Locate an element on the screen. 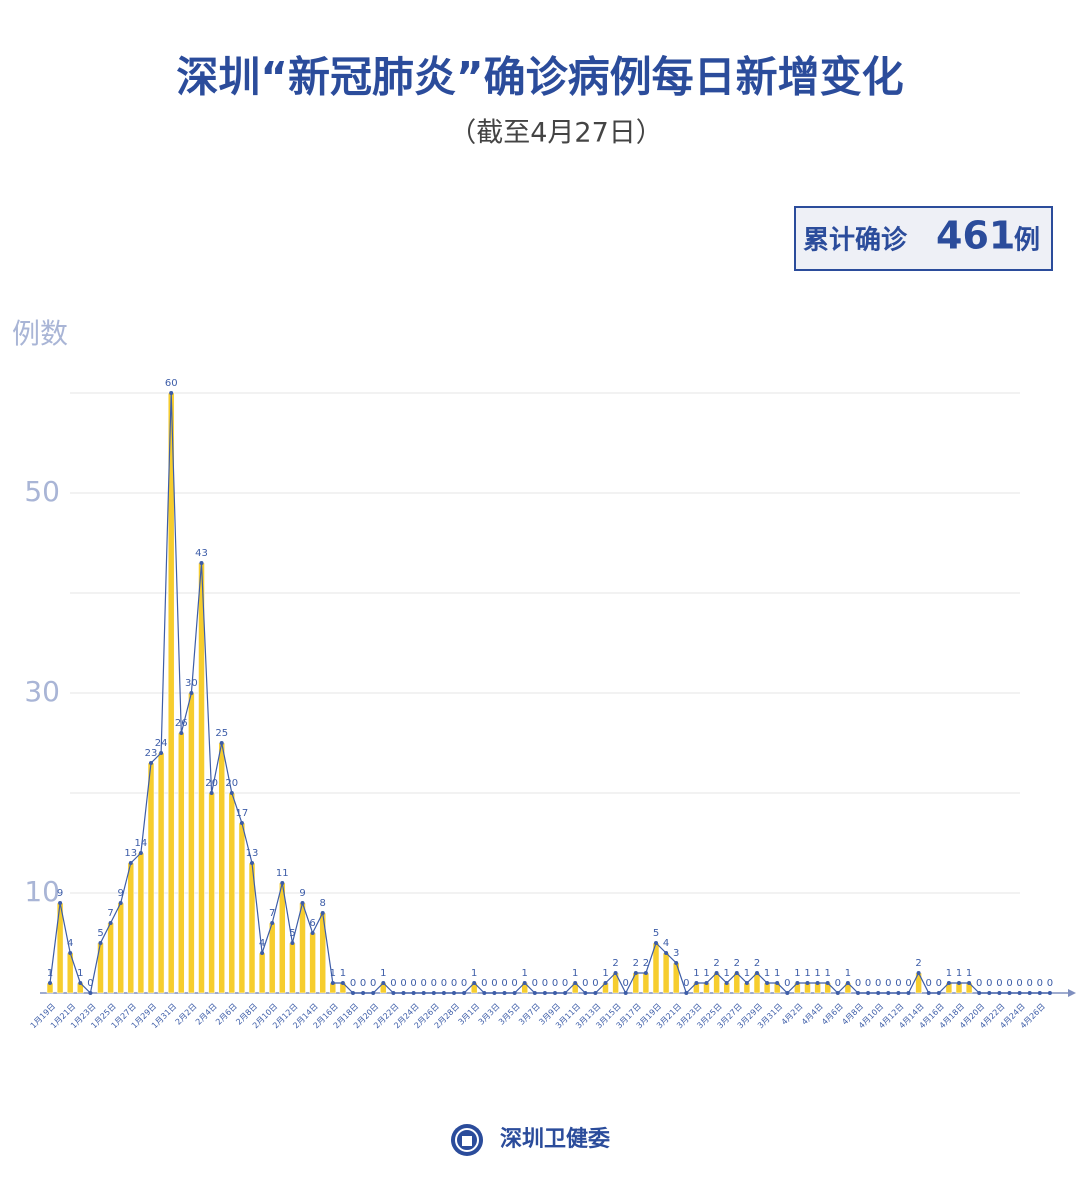 This screenshot has height=1184, width=1080. data-label: 17 is located at coordinates (242, 813).